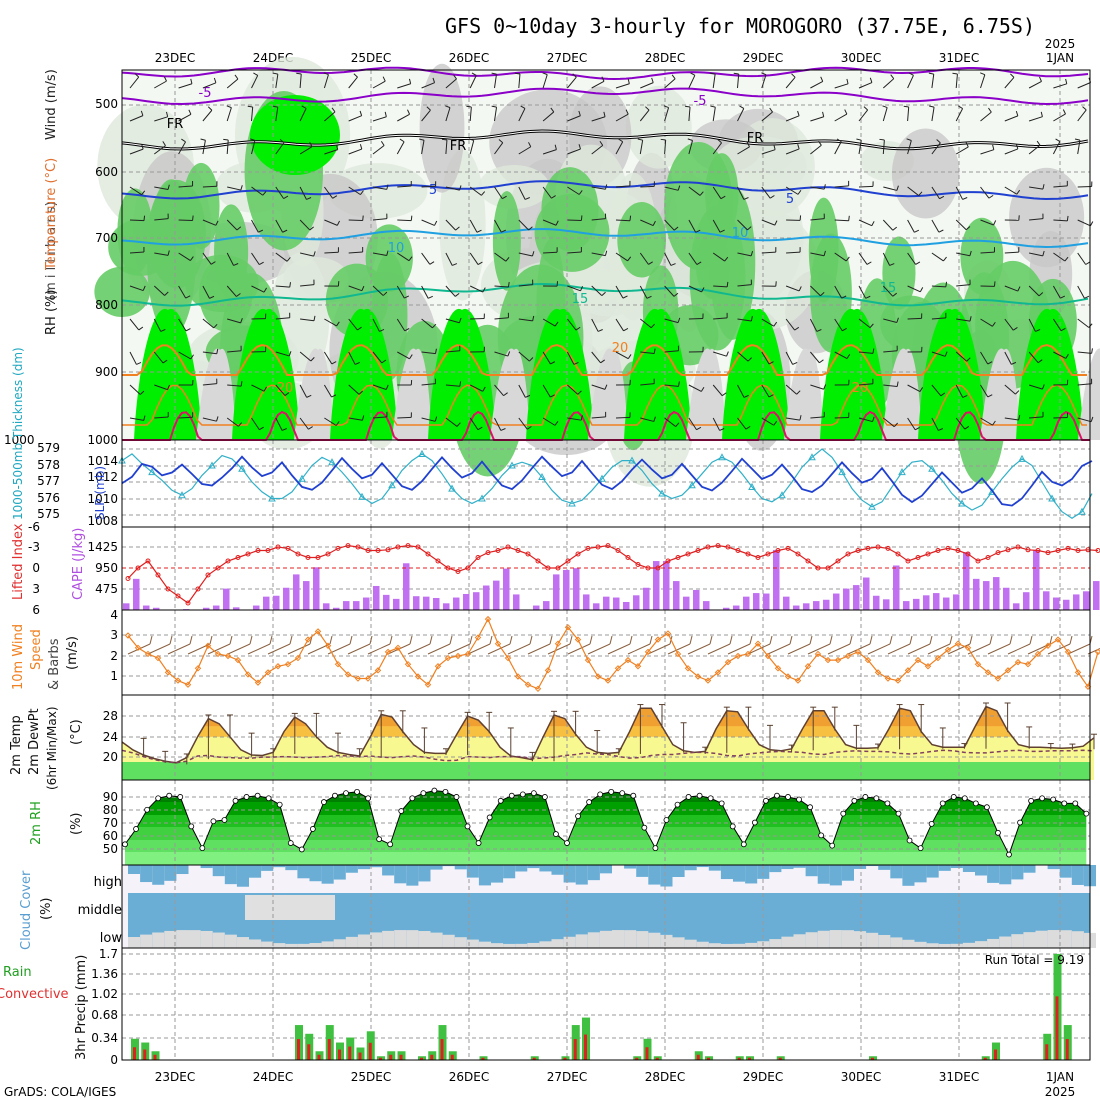  What do you see at coordinates (110, 797) in the screenshot?
I see `rh-tick-90: 90` at bounding box center [110, 797].